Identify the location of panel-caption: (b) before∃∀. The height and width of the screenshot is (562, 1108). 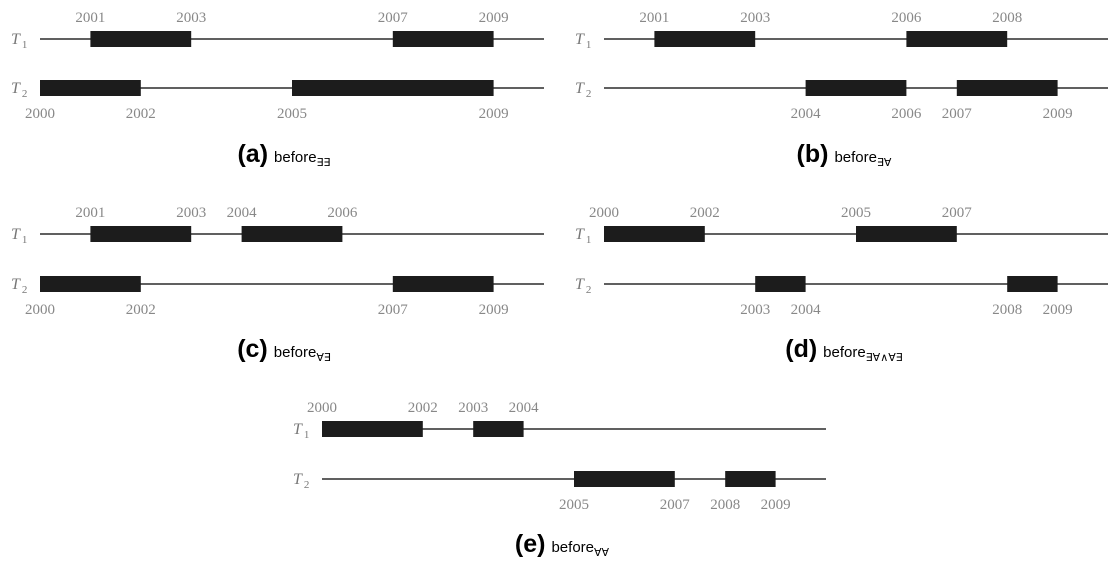
(844, 154).